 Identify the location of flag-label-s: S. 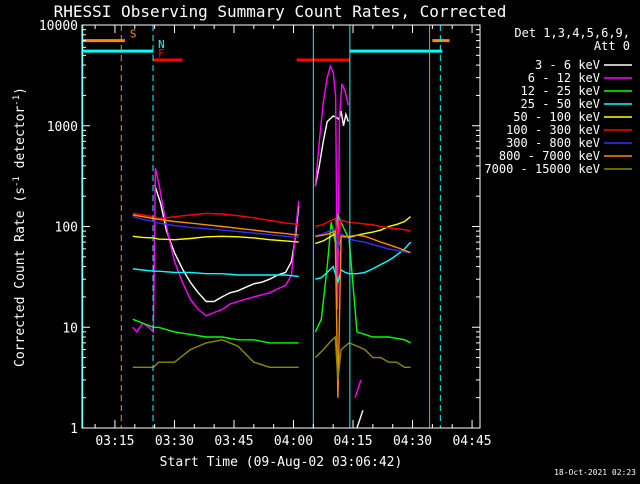
(133, 34).